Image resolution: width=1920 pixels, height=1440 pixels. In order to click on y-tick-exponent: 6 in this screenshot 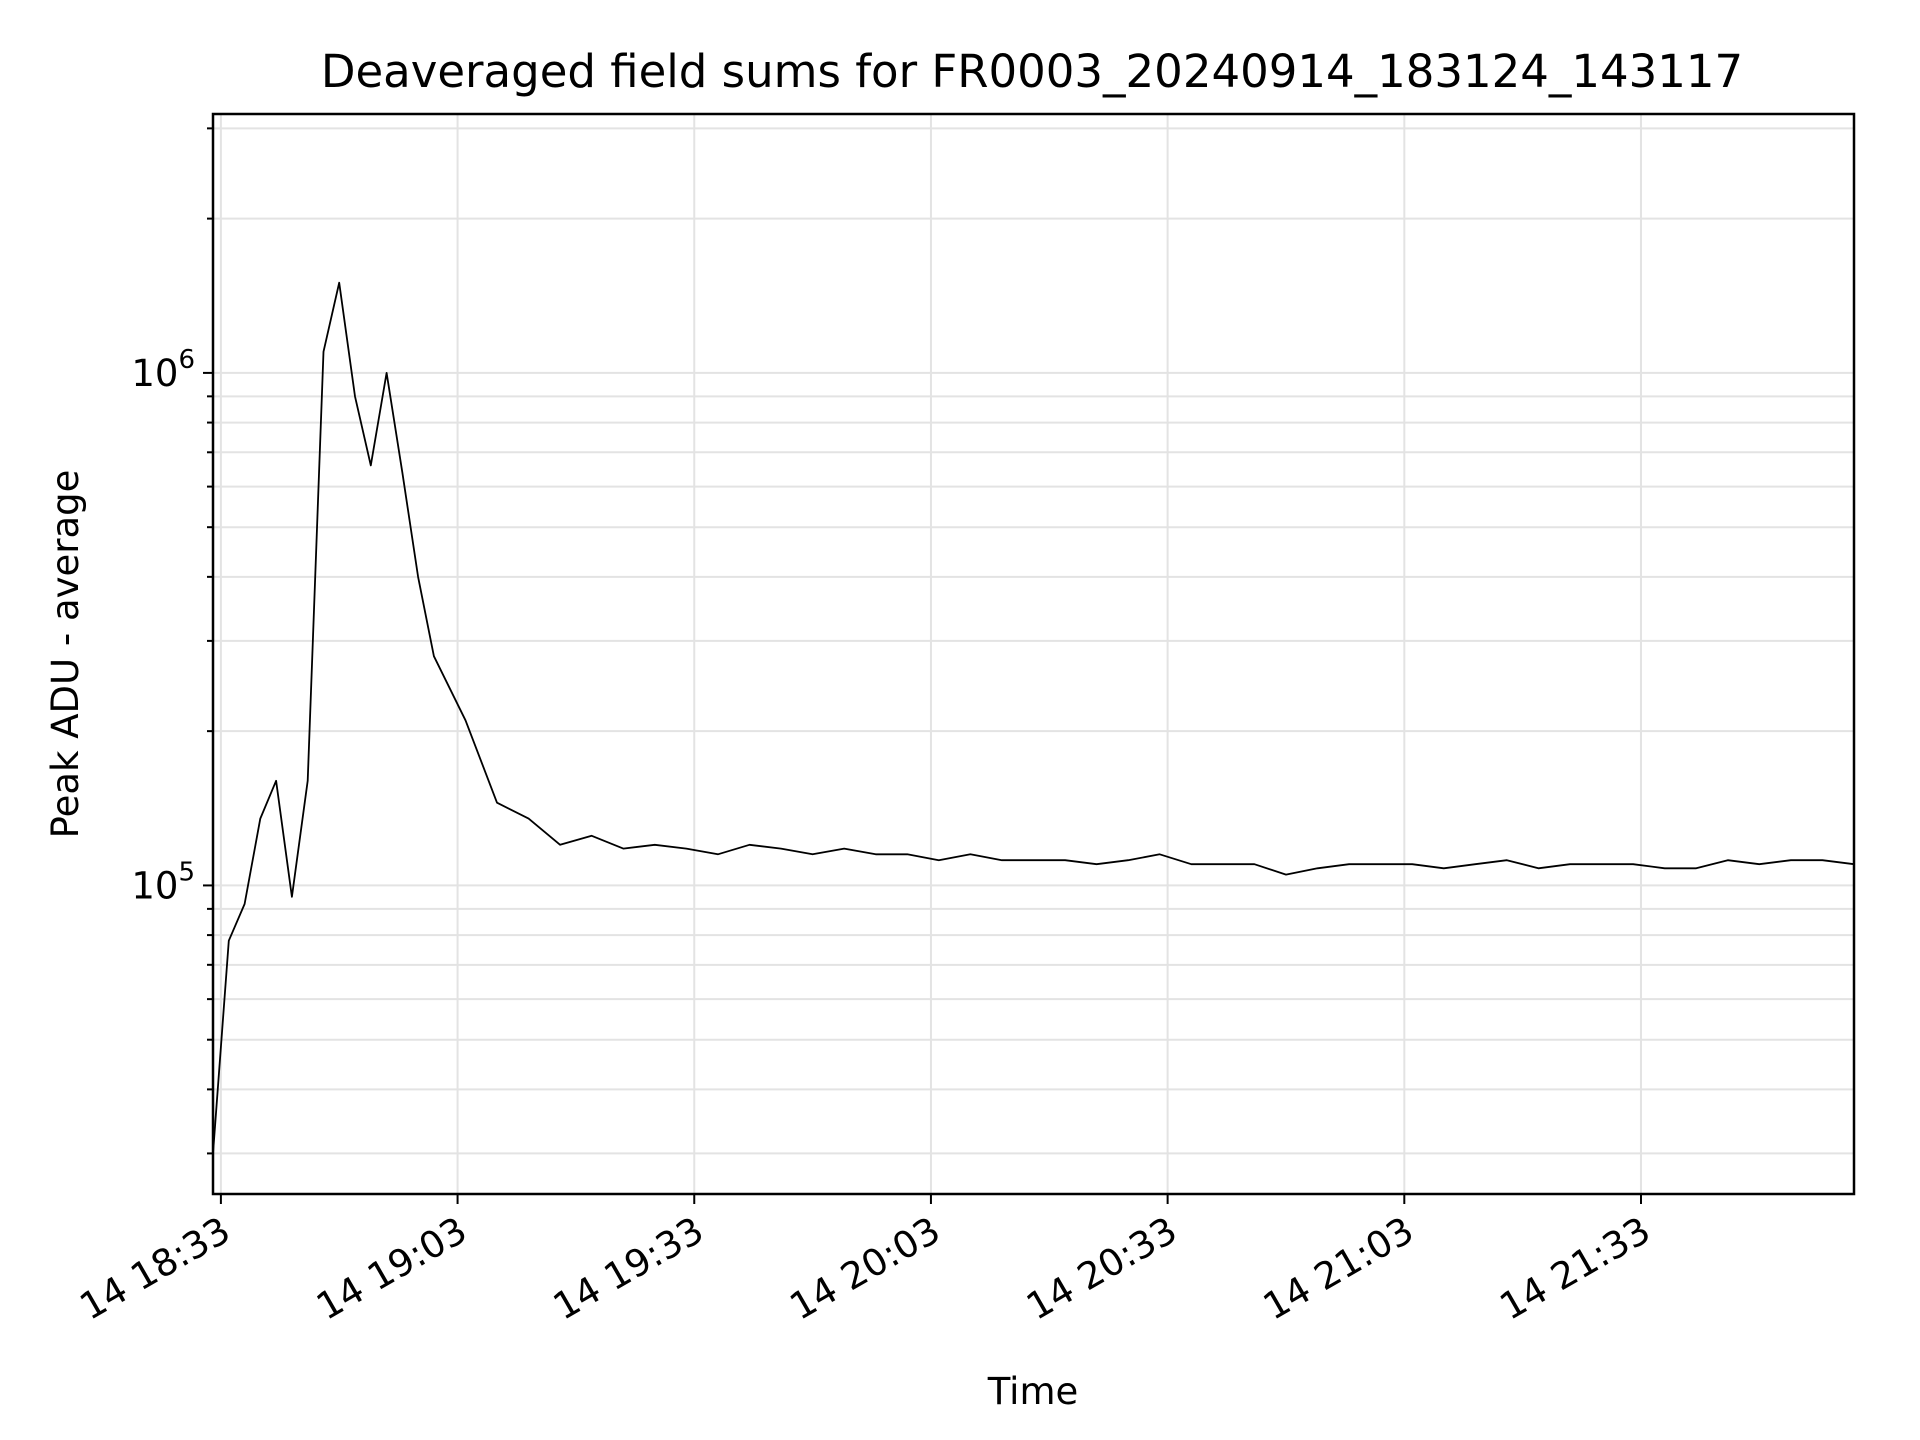, I will do `click(186, 360)`.